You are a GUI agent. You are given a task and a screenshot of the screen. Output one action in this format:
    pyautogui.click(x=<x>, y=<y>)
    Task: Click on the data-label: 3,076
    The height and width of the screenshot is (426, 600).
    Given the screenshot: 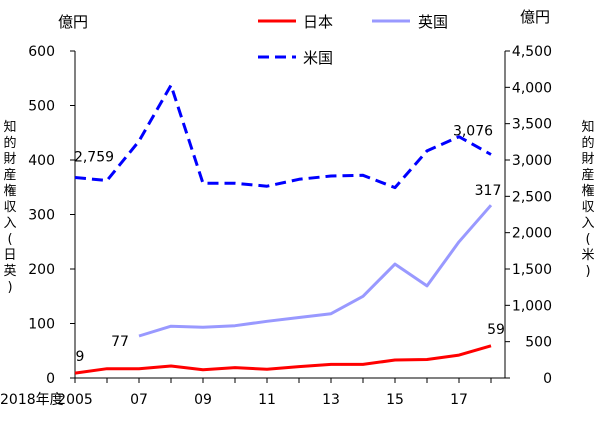 What is the action you would take?
    pyautogui.click(x=473, y=131)
    